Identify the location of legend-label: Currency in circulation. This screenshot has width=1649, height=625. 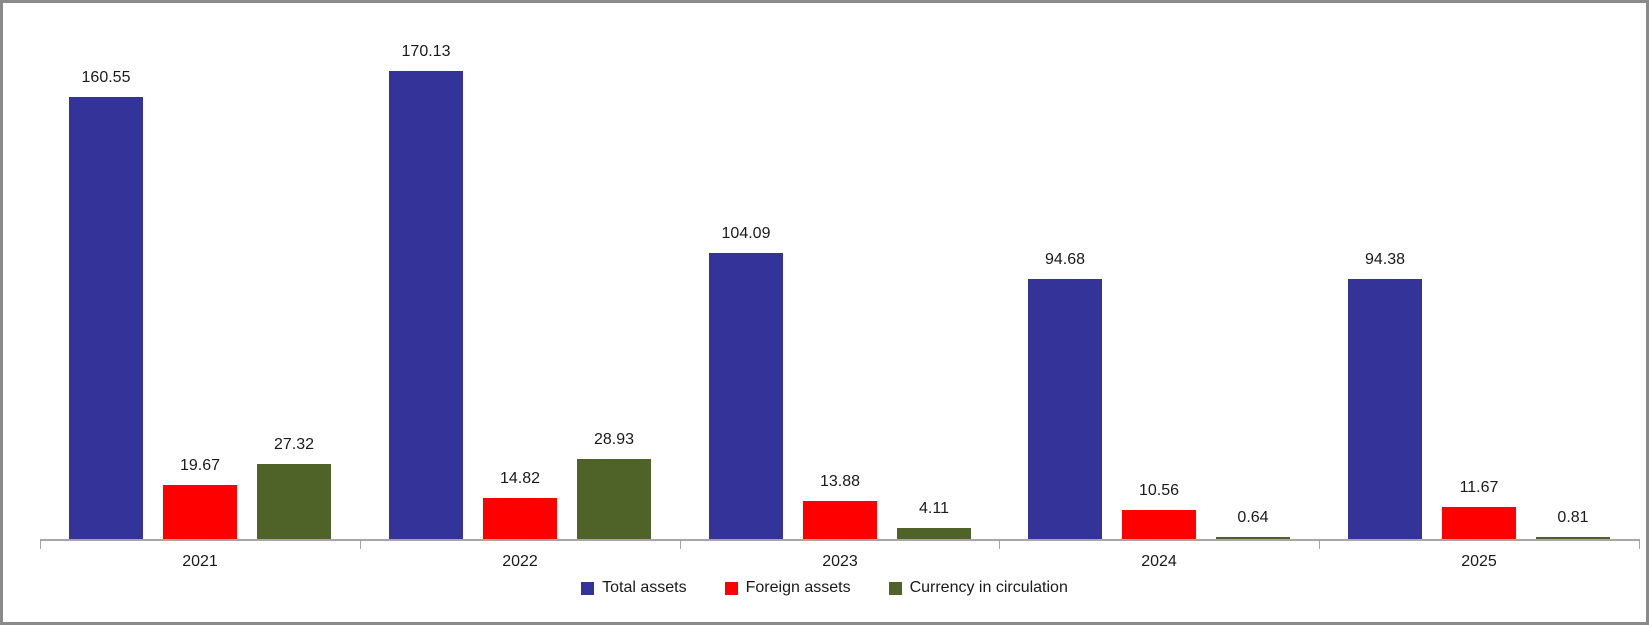
(988, 587).